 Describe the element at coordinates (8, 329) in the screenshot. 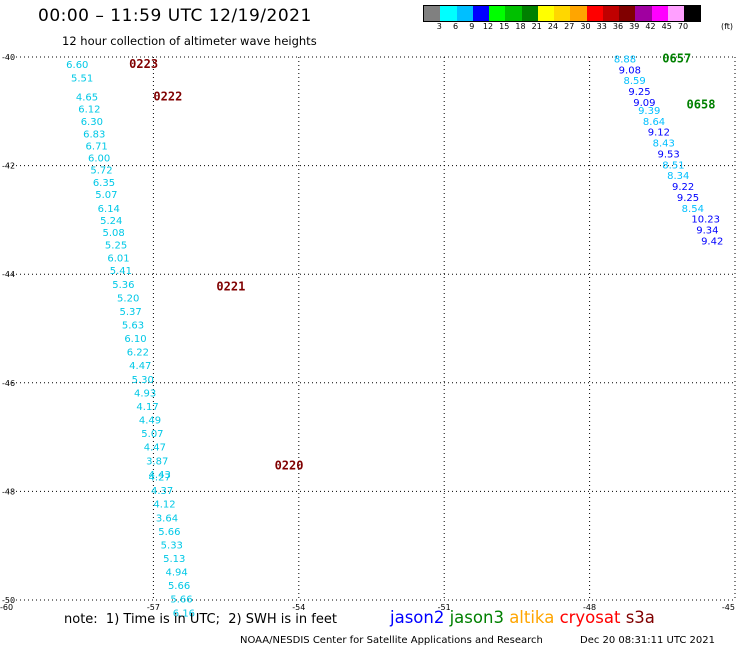

I see `latitude-labels: -40 -42 -44 -46 -48 -50` at that location.